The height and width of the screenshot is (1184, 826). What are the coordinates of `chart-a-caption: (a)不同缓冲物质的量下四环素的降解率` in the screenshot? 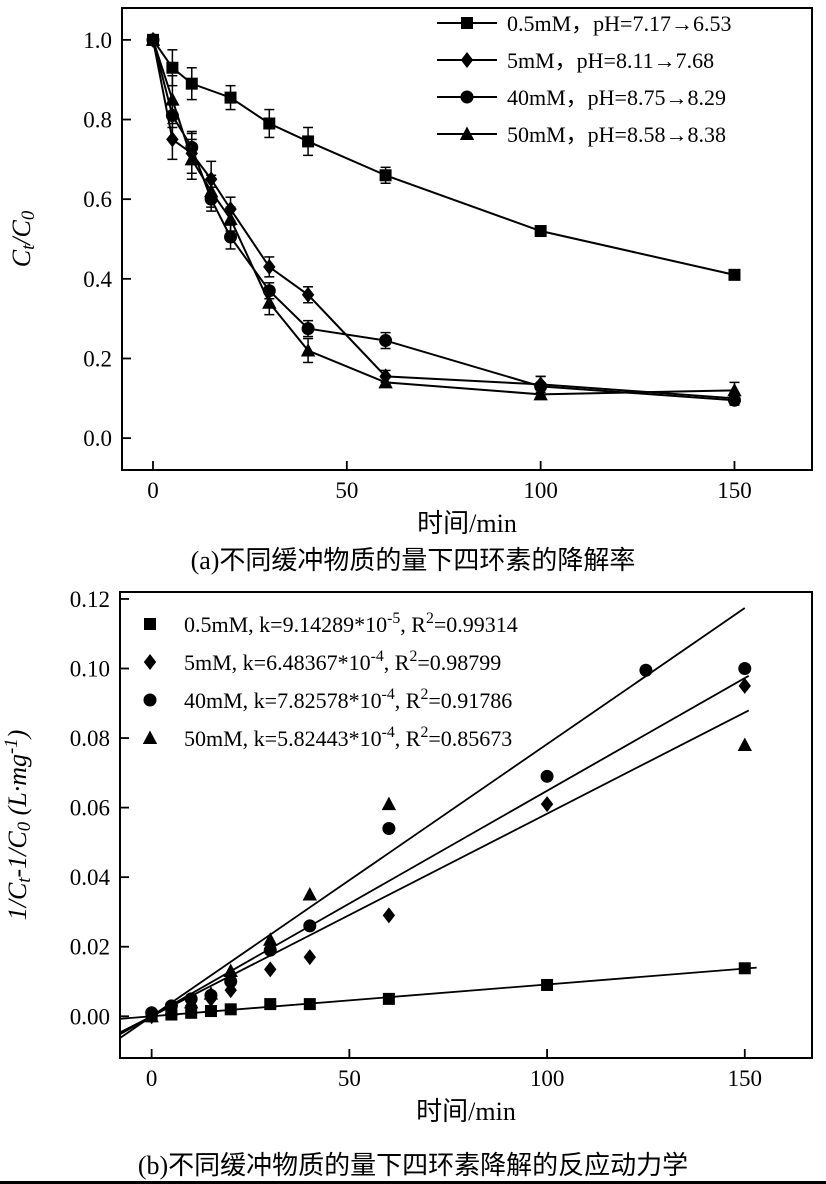 It's located at (413, 560).